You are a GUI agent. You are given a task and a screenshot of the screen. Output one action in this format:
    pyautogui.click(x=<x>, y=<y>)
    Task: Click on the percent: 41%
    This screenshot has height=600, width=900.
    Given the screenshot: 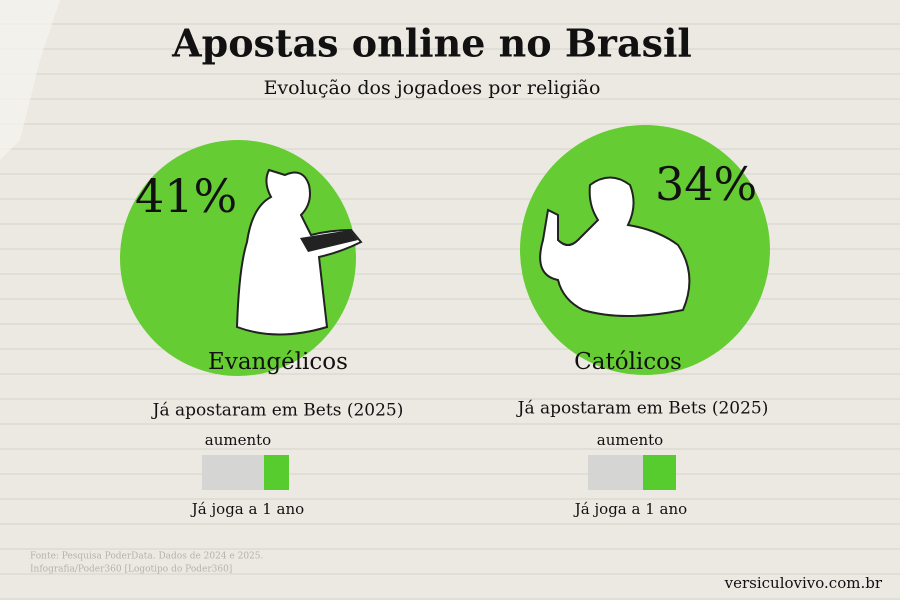 What is the action you would take?
    pyautogui.click(x=186, y=196)
    